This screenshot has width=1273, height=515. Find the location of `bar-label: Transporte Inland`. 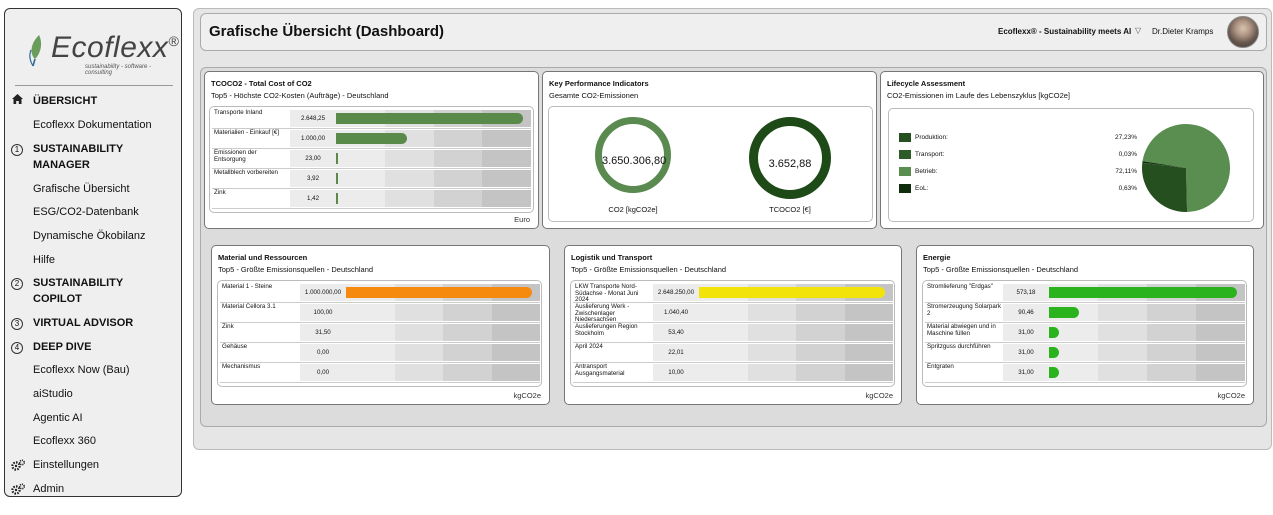

bar-label: Transporte Inland is located at coordinates (238, 112).